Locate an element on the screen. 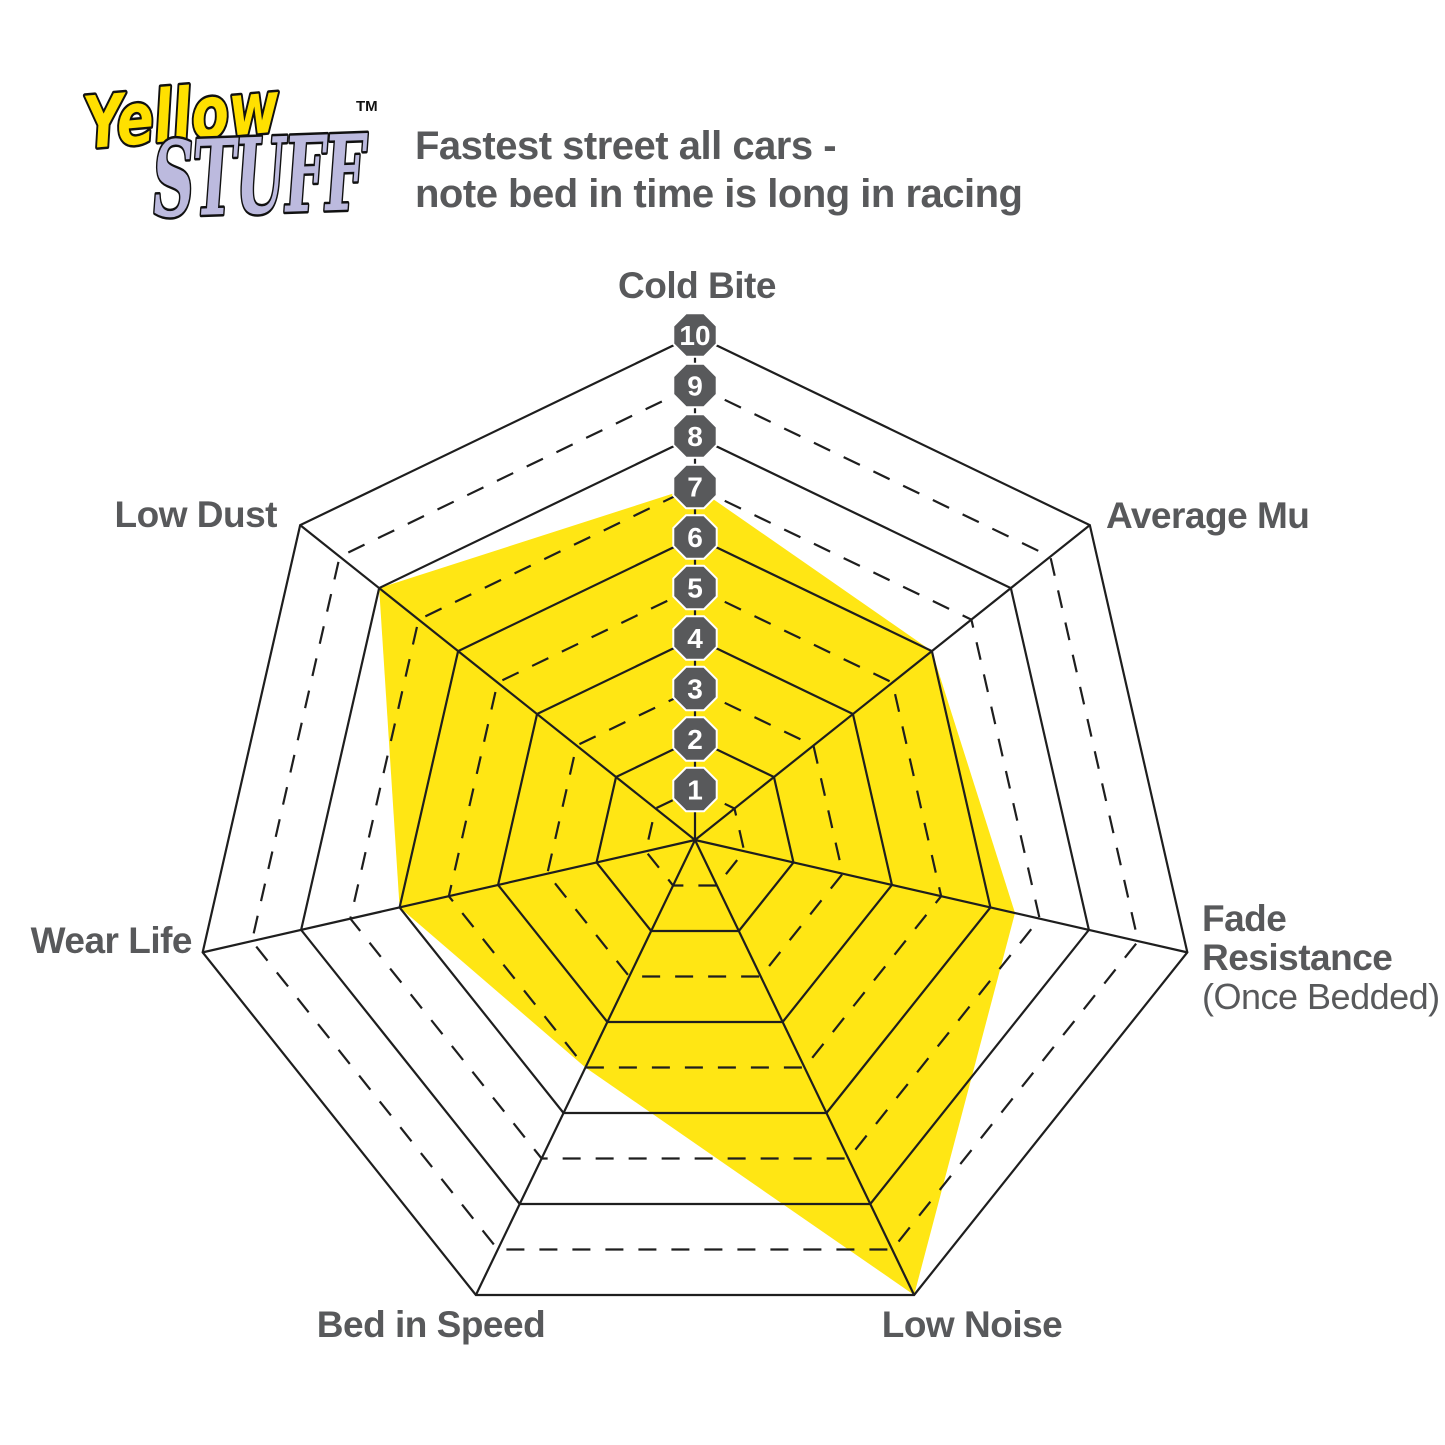 The image size is (1445, 1445). axis-label-cold-bite: Cold Bite is located at coordinates (697, 285).